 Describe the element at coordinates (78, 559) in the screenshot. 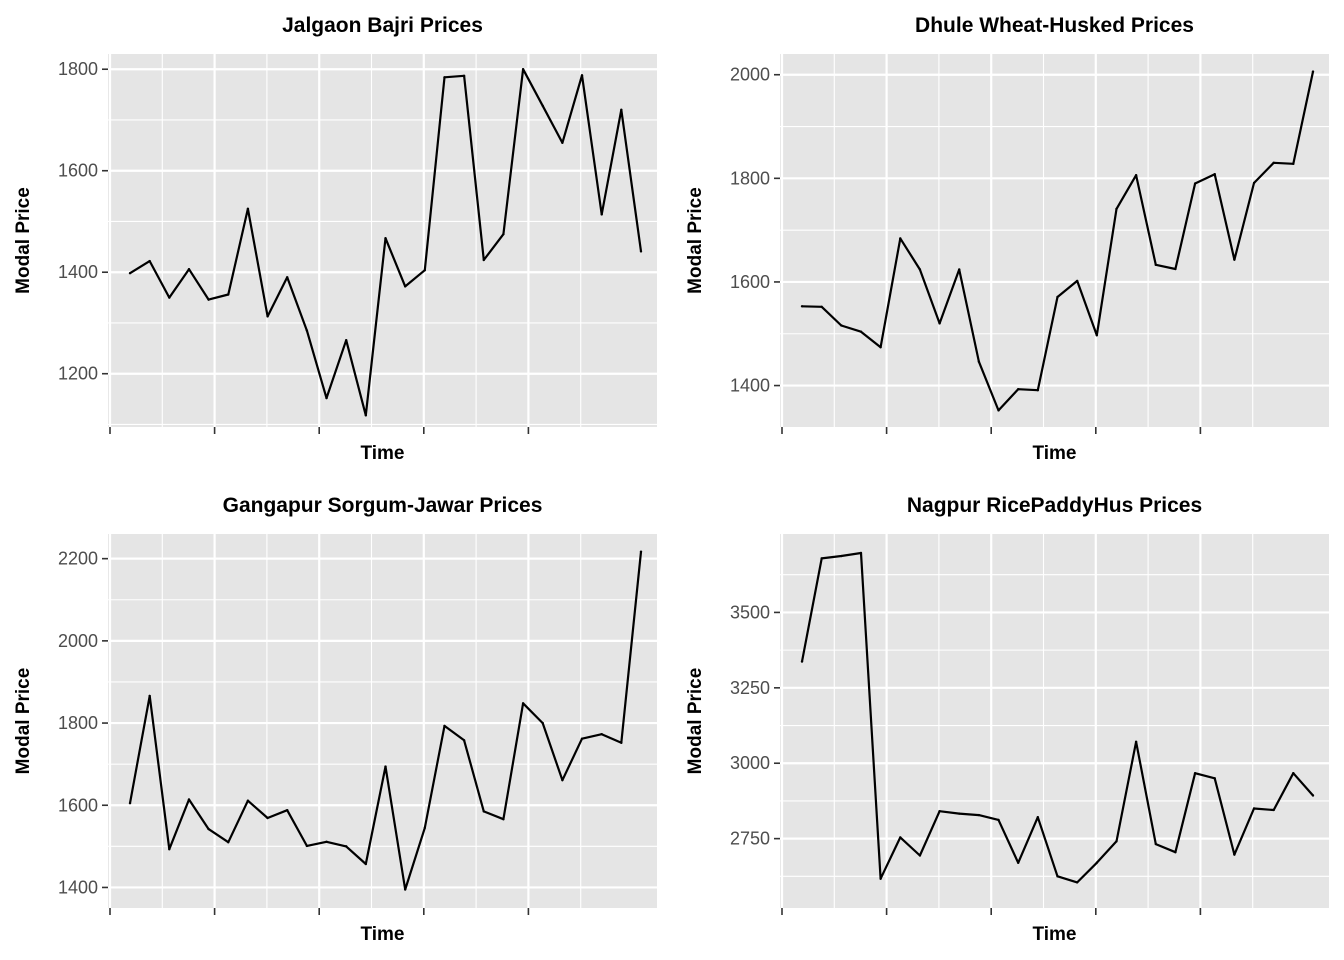

I see `y-tick-label: 2200` at that location.